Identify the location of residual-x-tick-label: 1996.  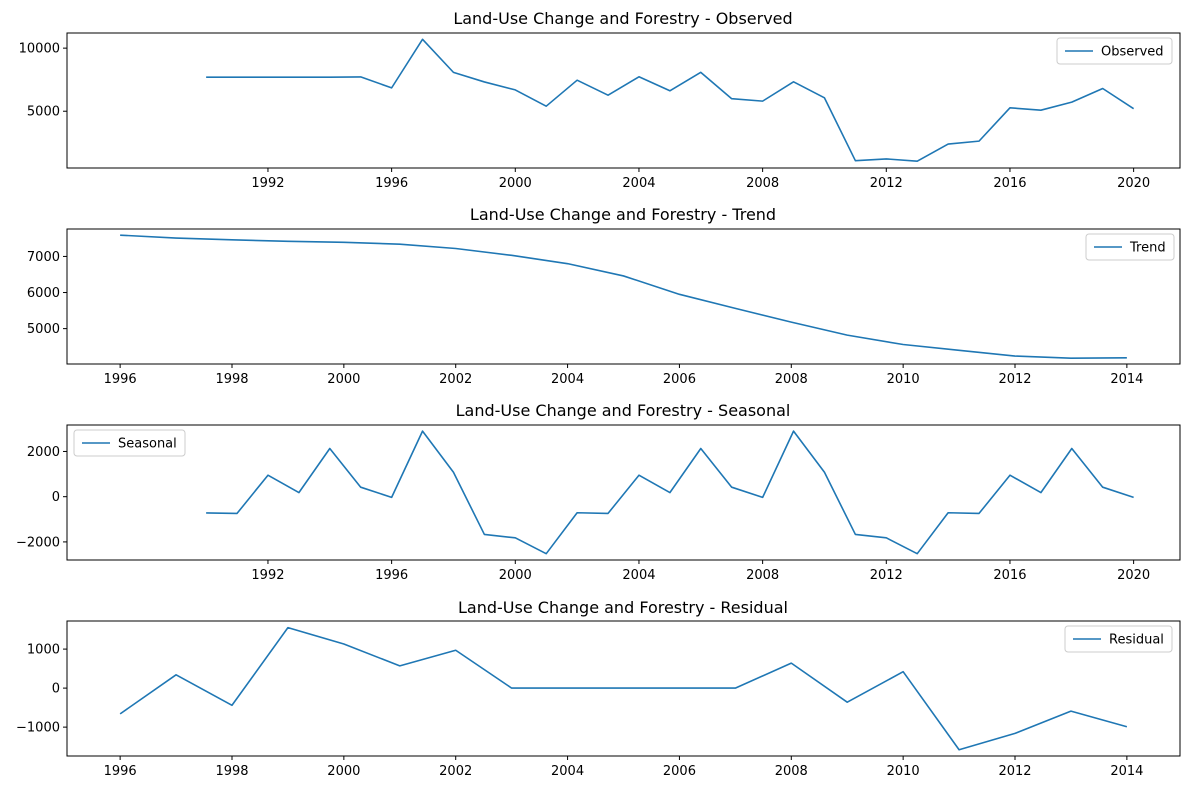
(120, 771).